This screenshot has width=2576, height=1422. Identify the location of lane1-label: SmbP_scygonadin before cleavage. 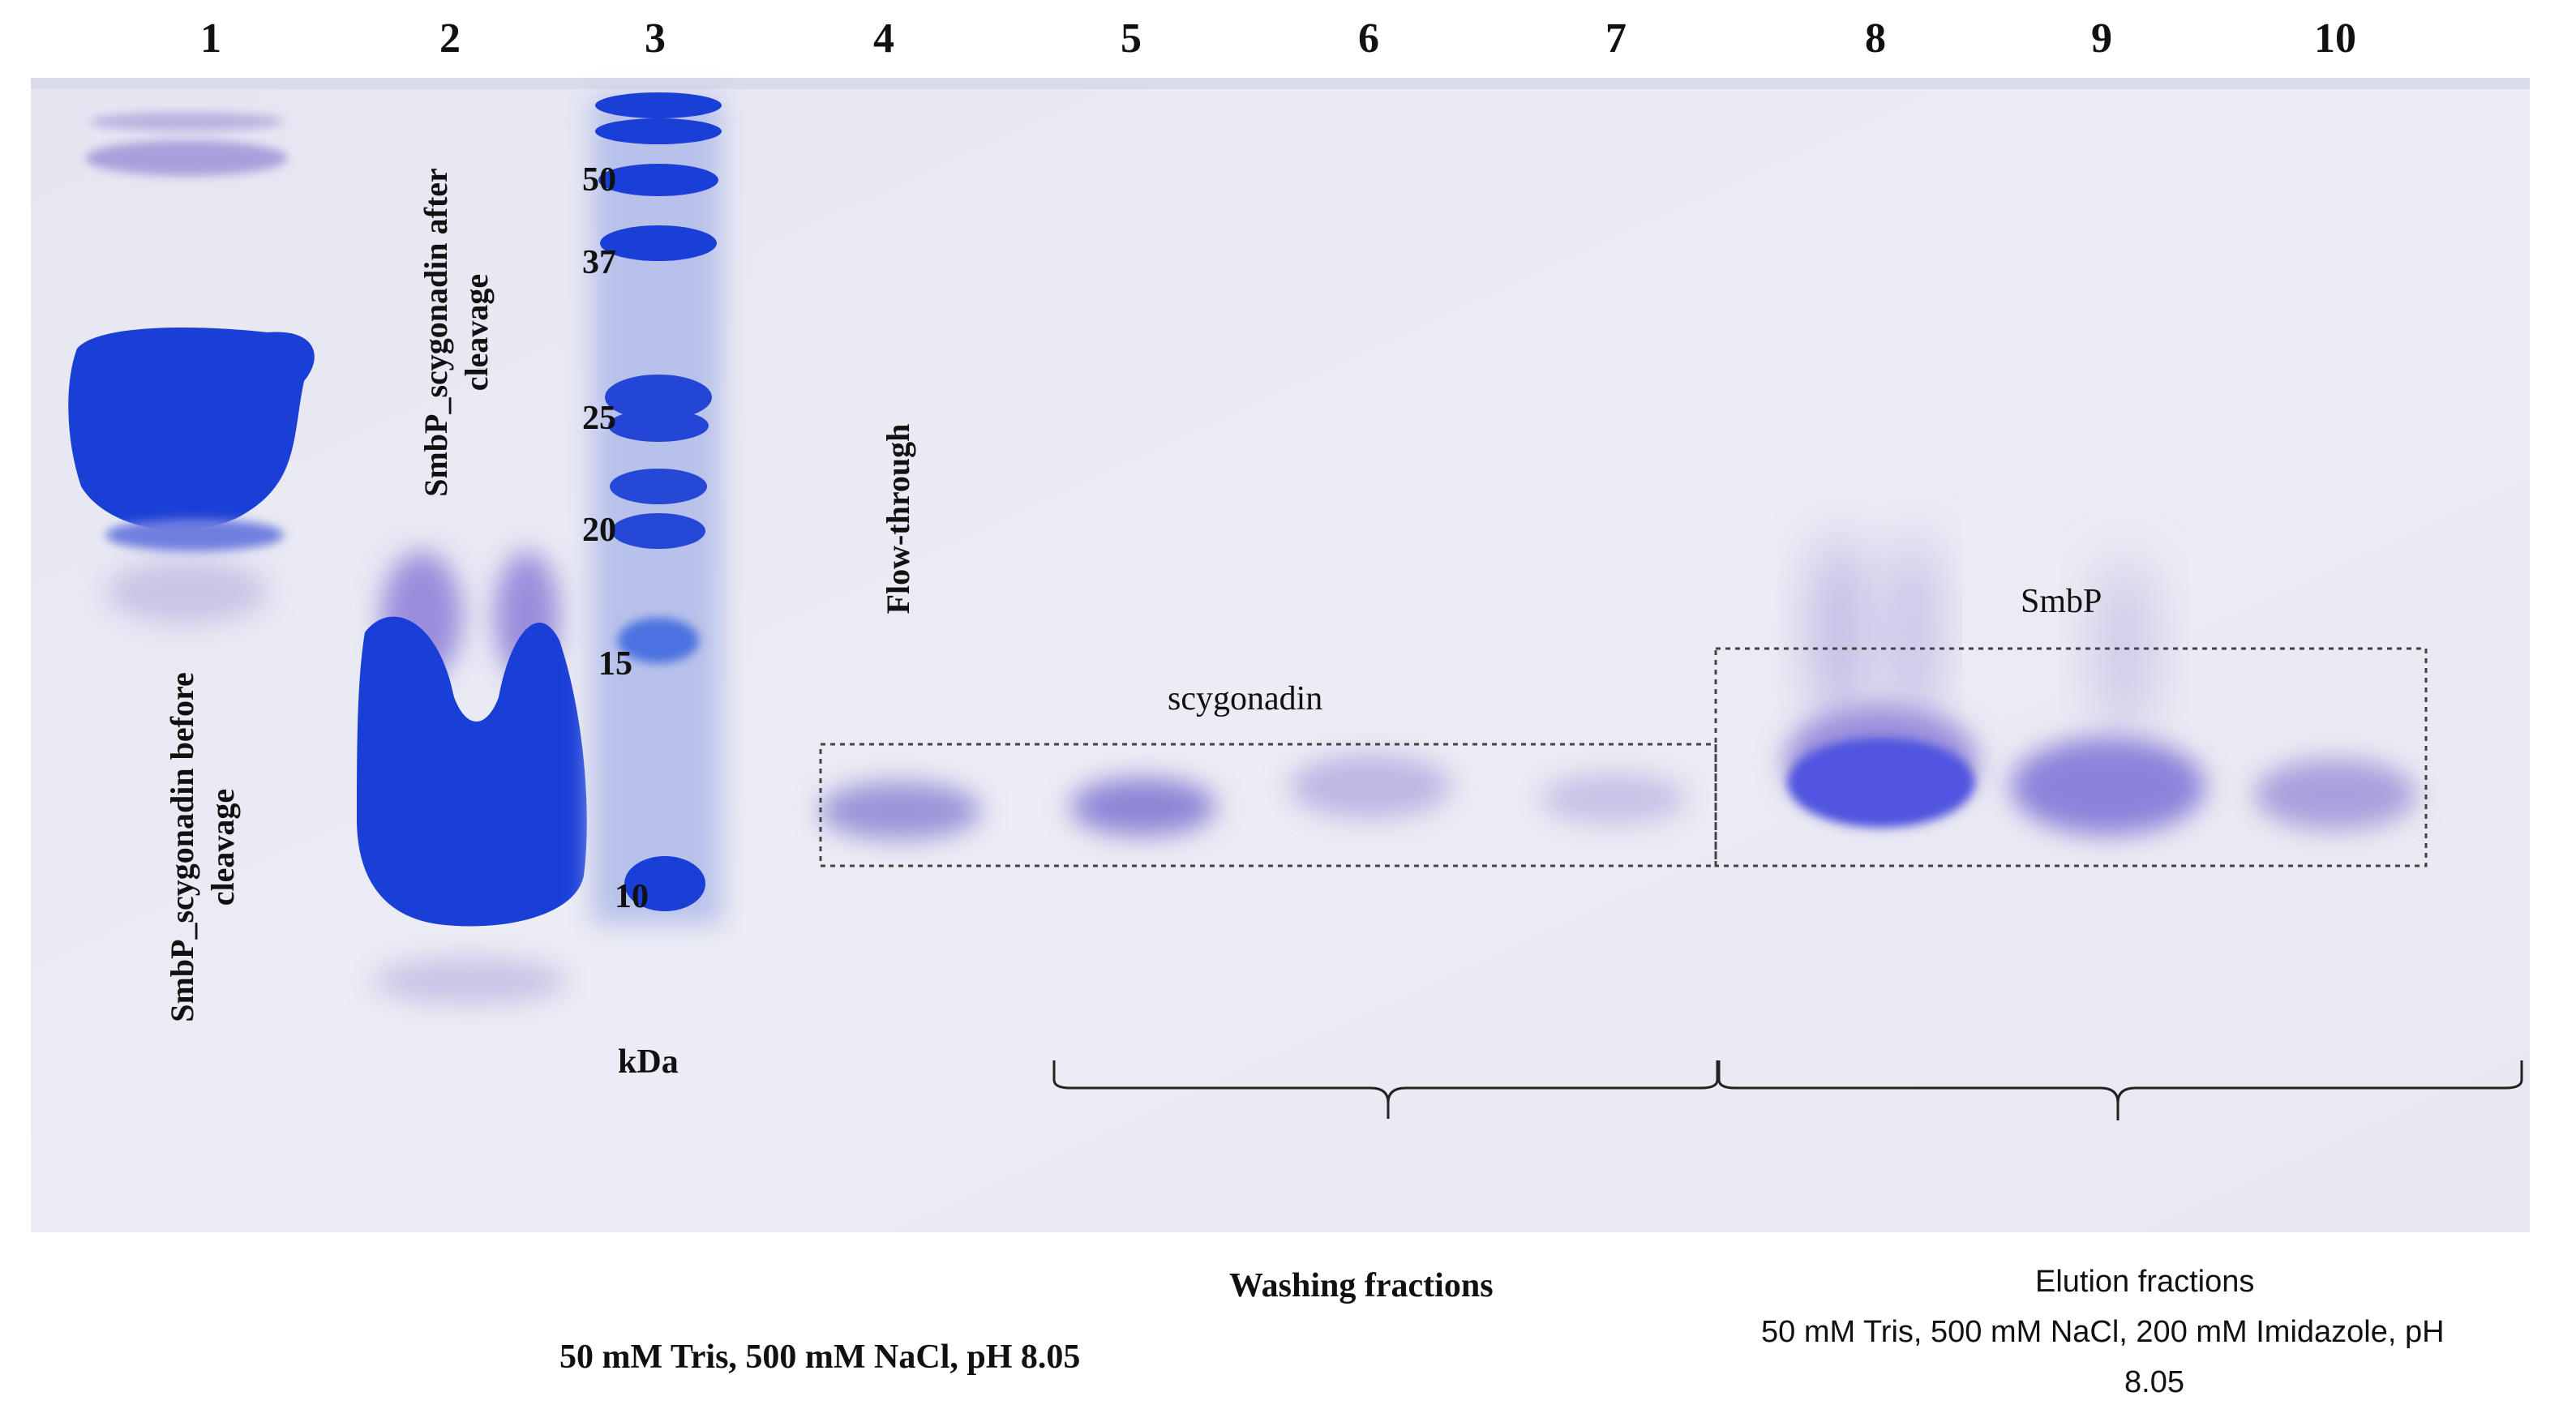
(202, 847).